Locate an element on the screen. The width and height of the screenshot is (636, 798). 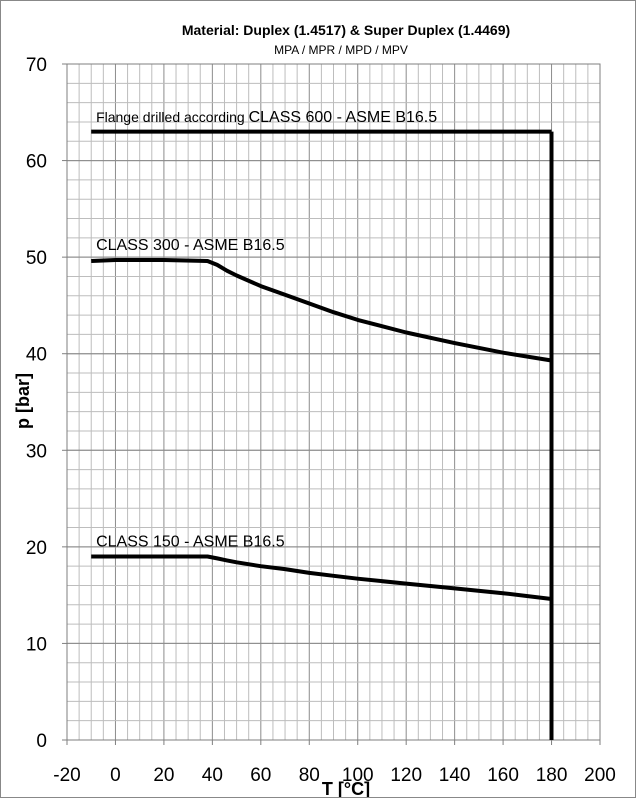
x-tick-label: 40 is located at coordinates (212, 775).